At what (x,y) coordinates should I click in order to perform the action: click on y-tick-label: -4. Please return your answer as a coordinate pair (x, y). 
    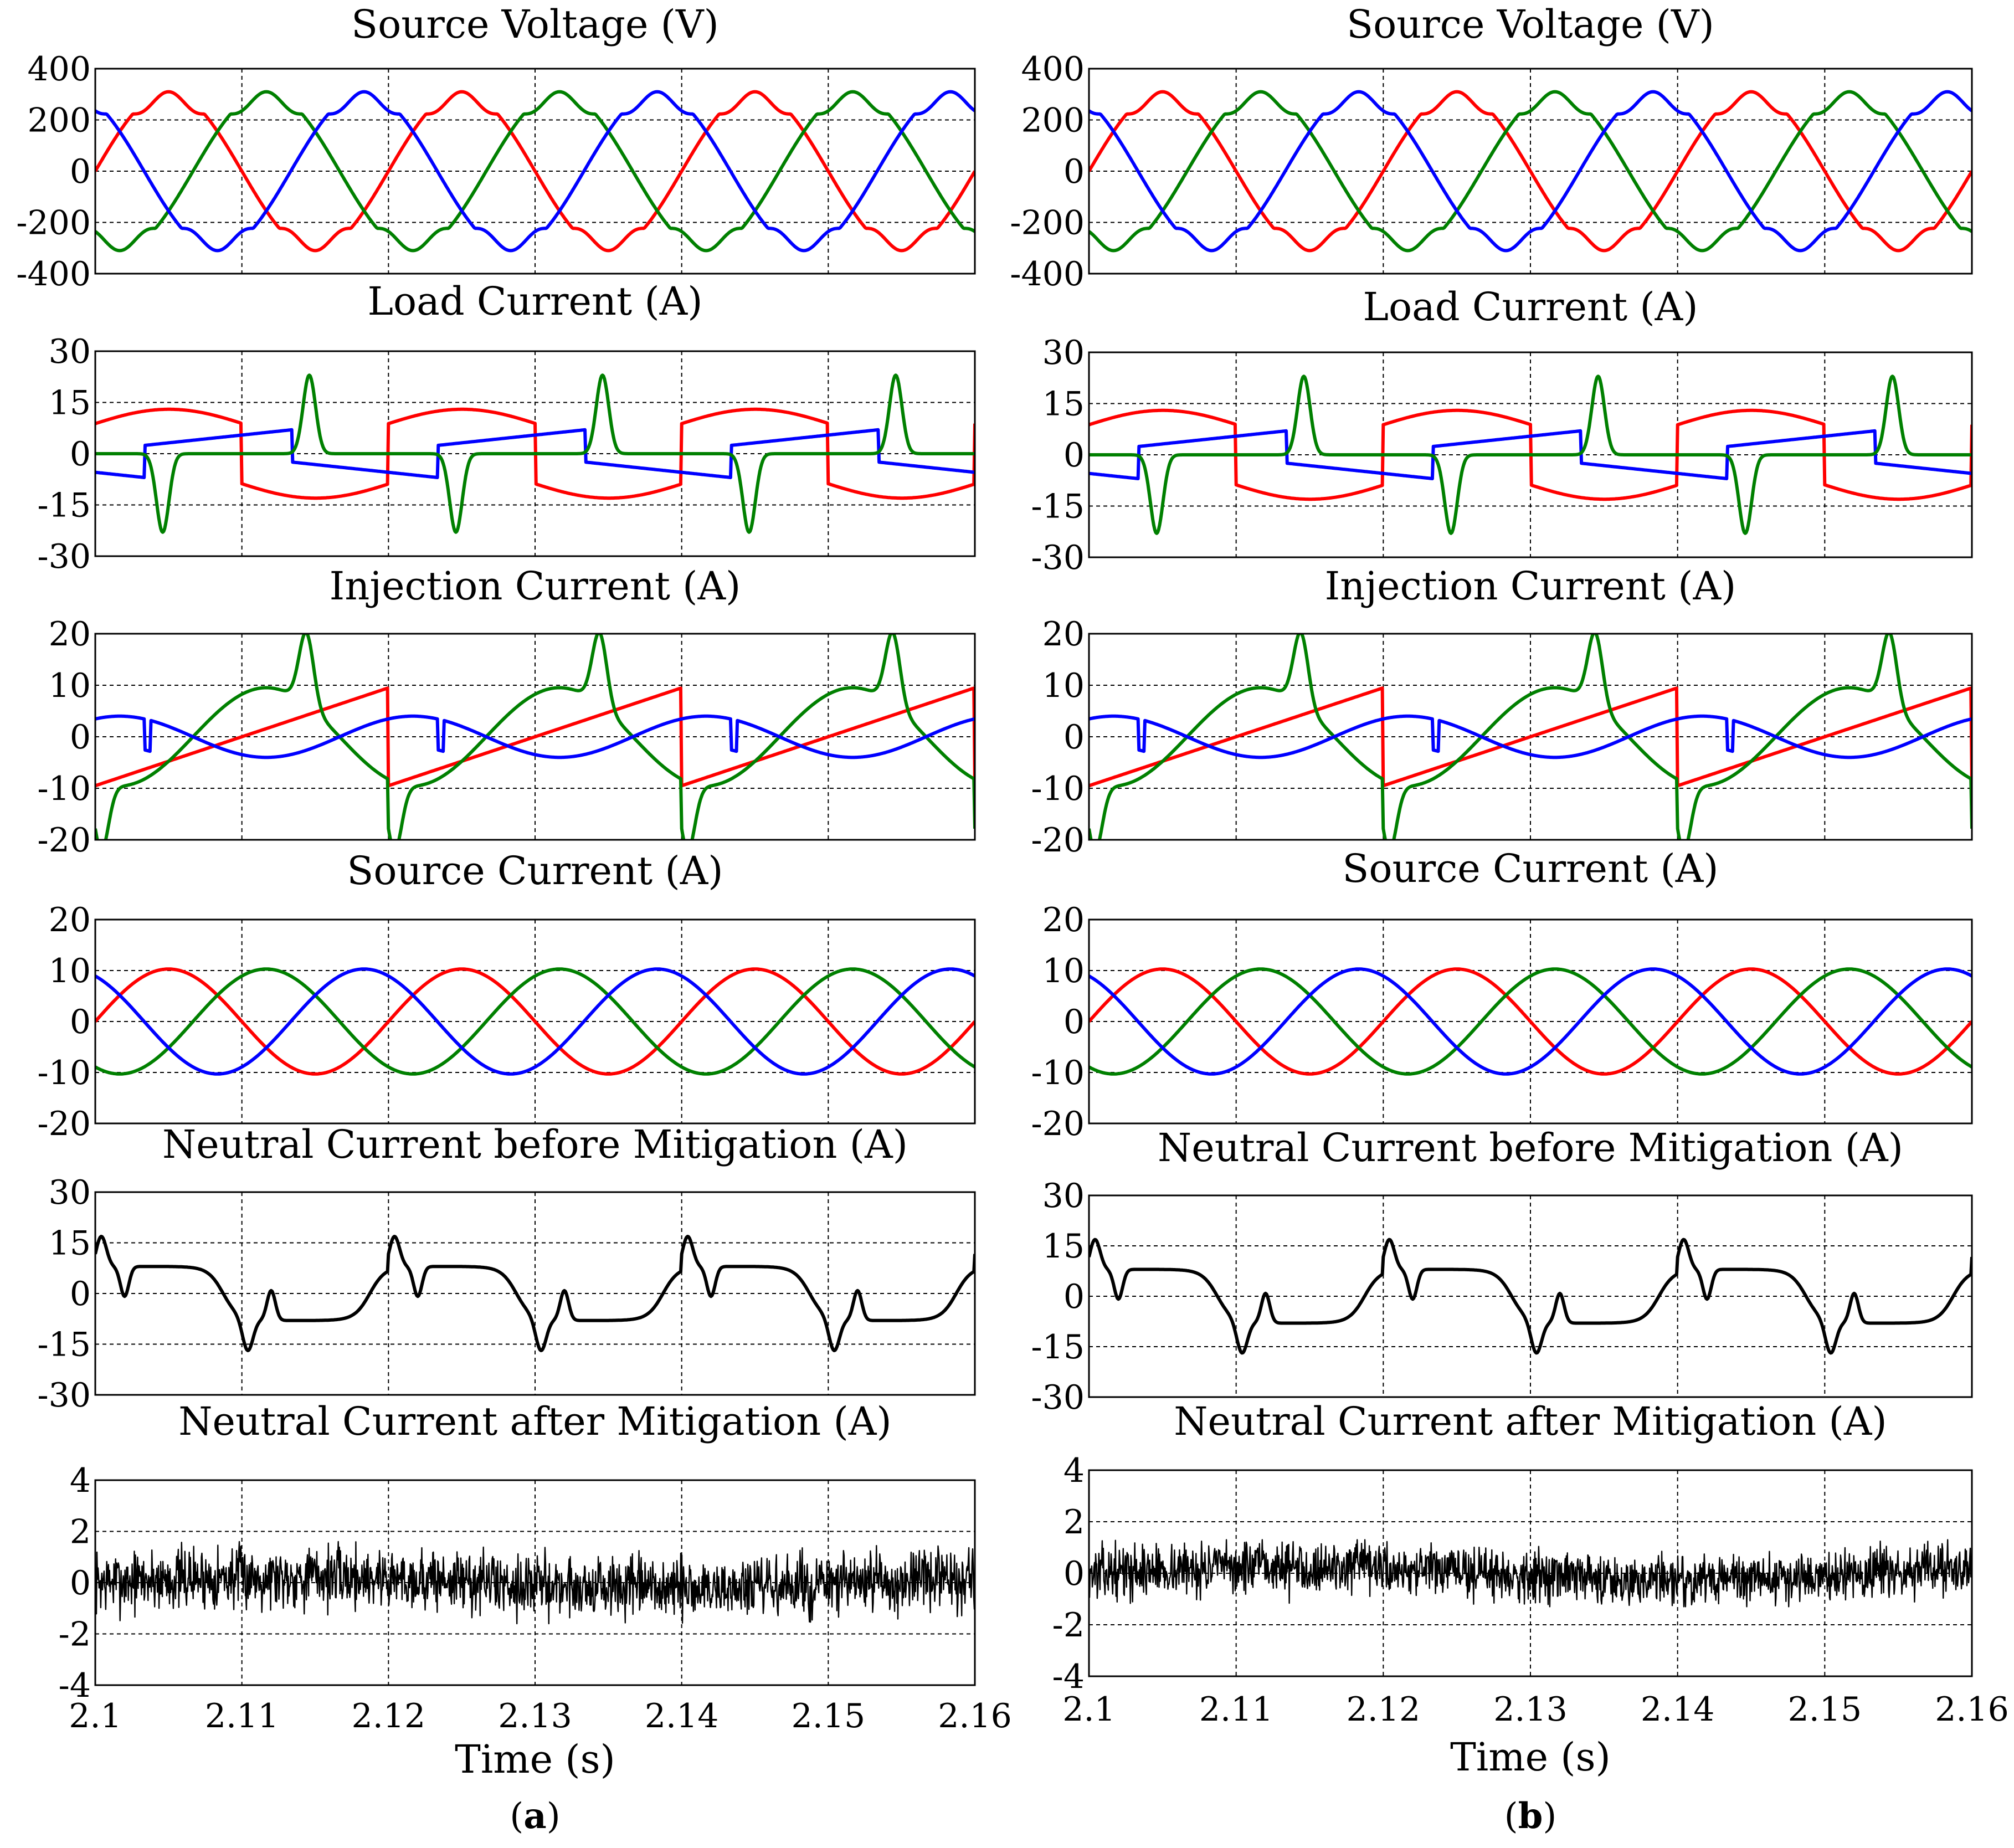
    Looking at the image, I should click on (1068, 1676).